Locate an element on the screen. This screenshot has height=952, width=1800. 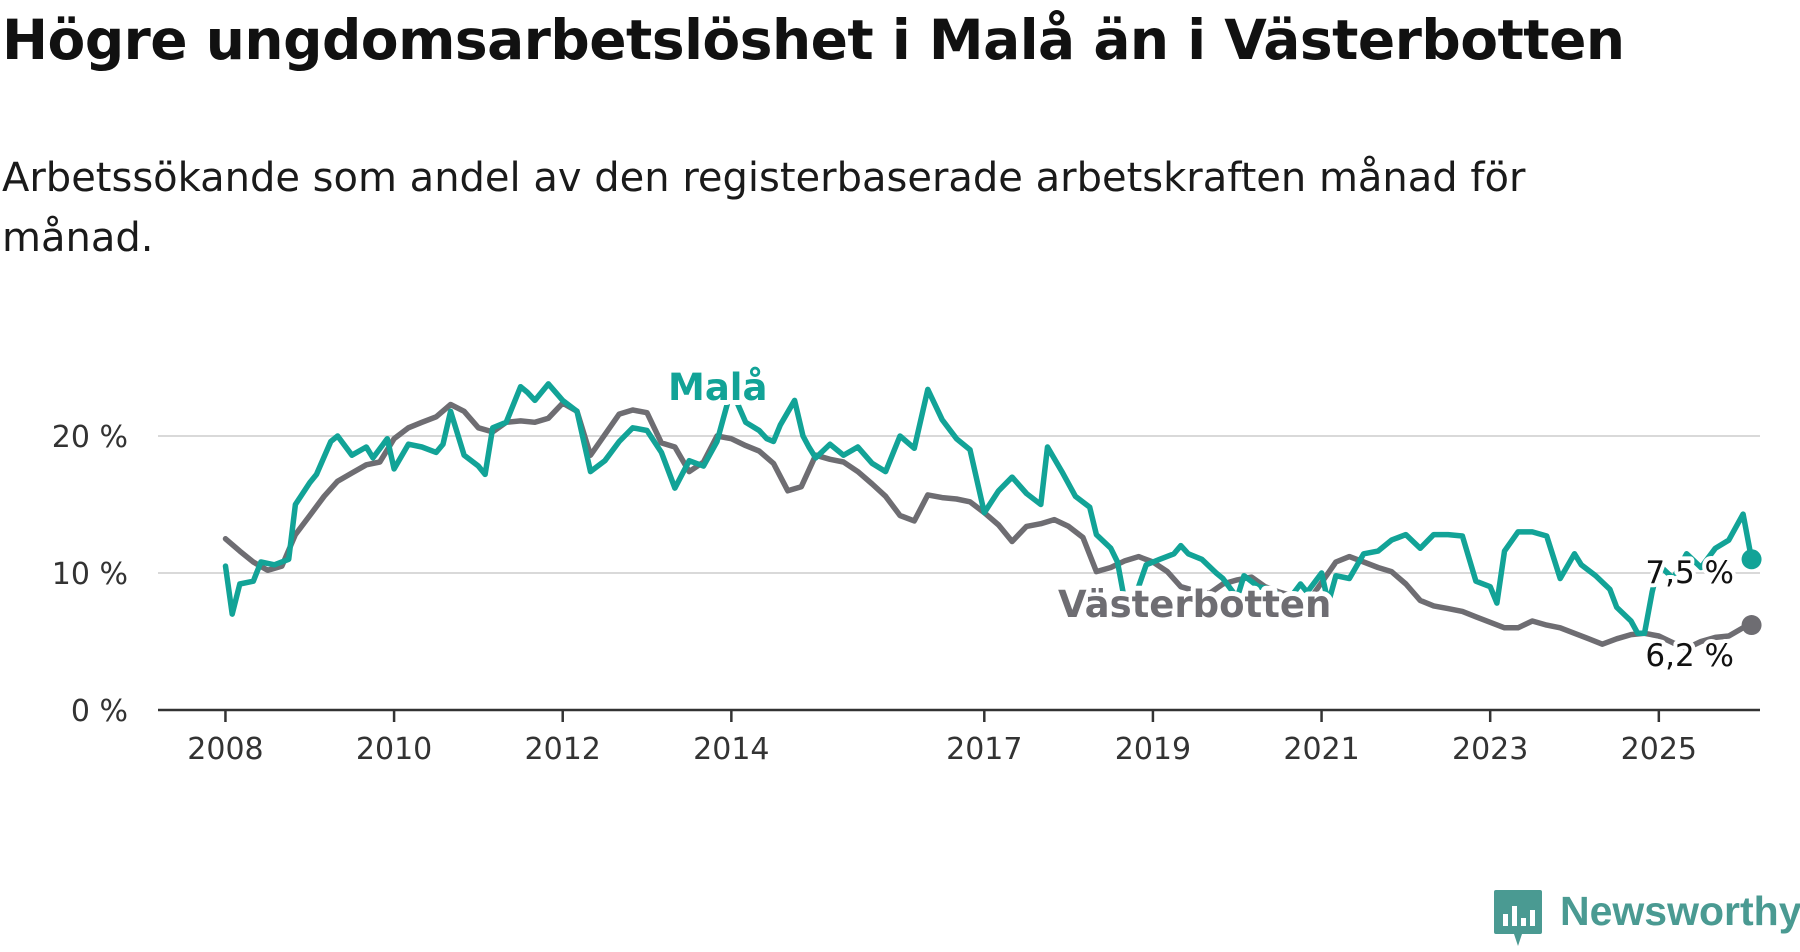
x-tick-label: 2012 is located at coordinates (563, 749).